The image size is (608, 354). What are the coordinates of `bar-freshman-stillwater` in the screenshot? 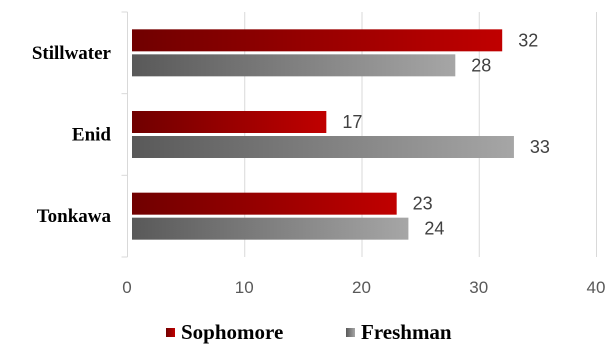 It's located at (294, 65).